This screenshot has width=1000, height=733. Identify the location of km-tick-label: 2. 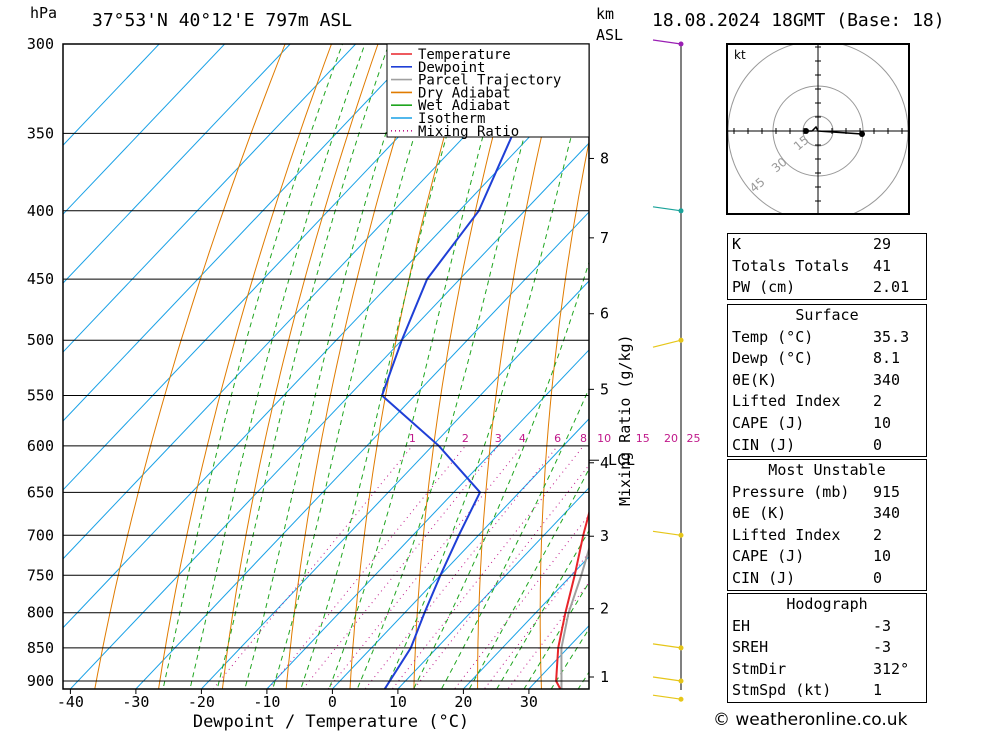
(604, 609).